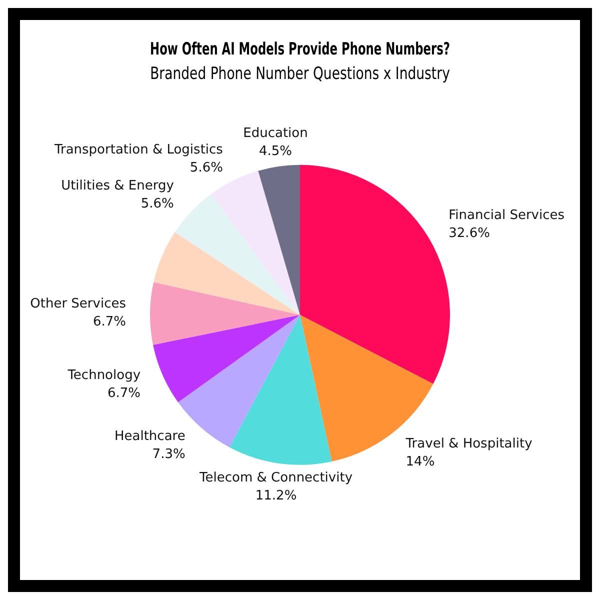 This screenshot has width=600, height=600. What do you see at coordinates (138, 150) in the screenshot?
I see `slice-label: Transportation & Logistics` at bounding box center [138, 150].